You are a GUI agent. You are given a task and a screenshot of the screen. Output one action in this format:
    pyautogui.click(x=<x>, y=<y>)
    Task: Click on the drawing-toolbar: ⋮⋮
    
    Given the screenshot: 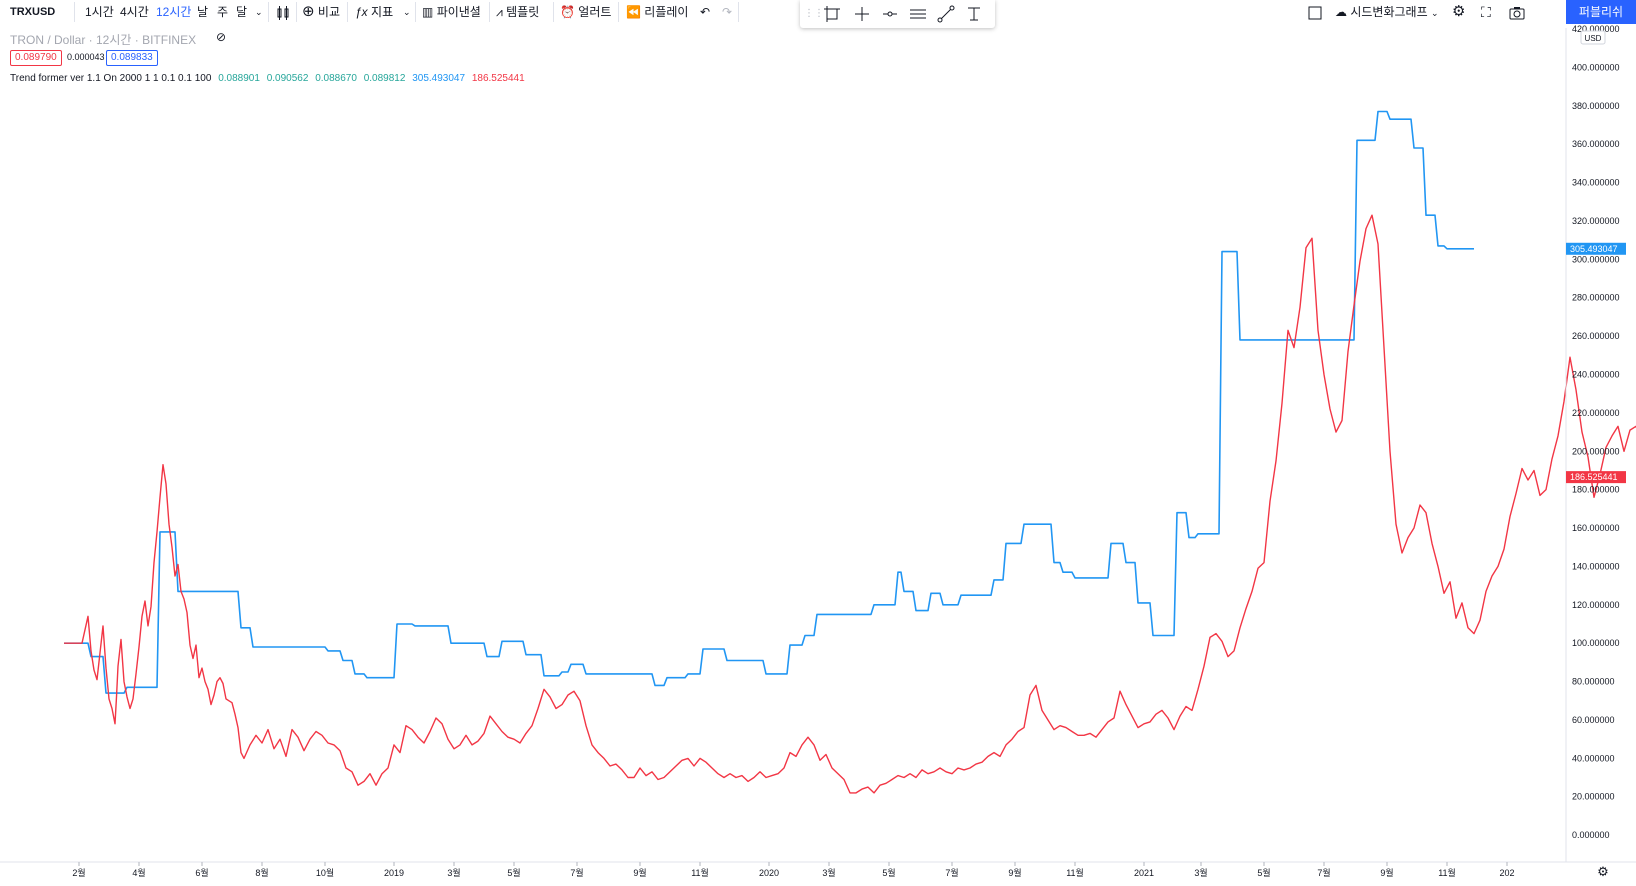 What is the action you would take?
    pyautogui.click(x=897, y=14)
    